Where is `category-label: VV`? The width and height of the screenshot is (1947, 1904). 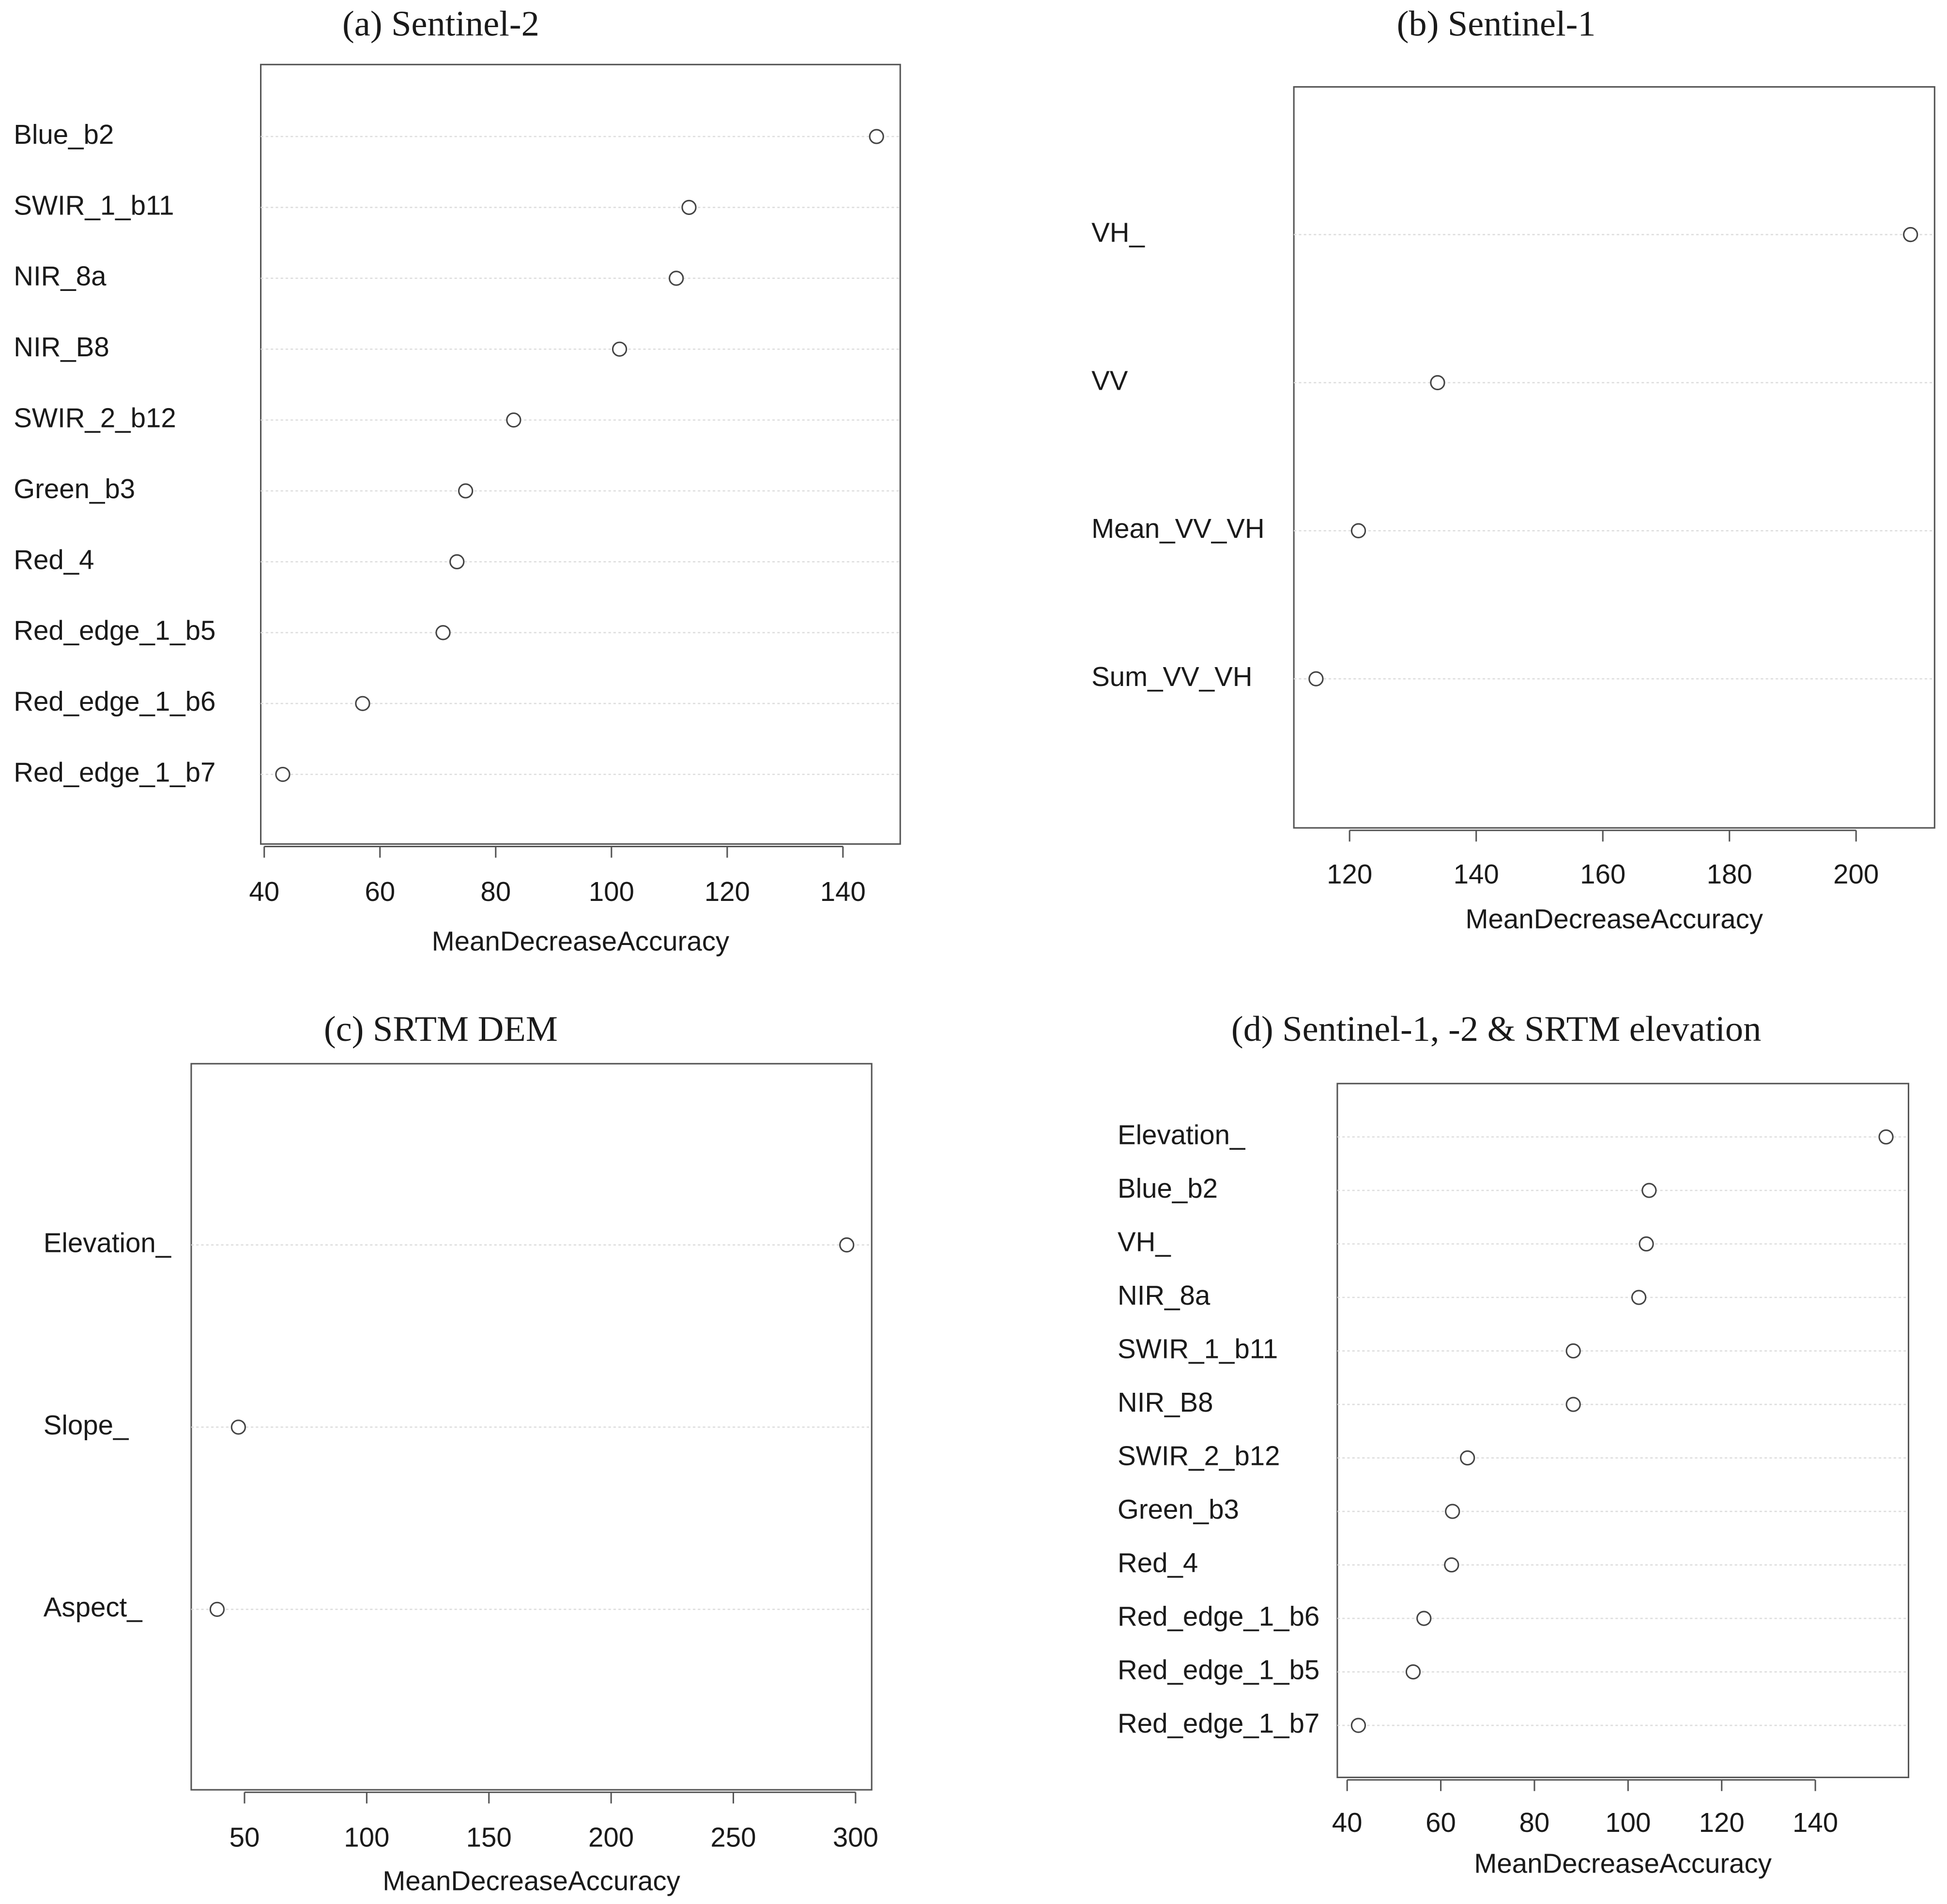
category-label: VV is located at coordinates (1109, 380).